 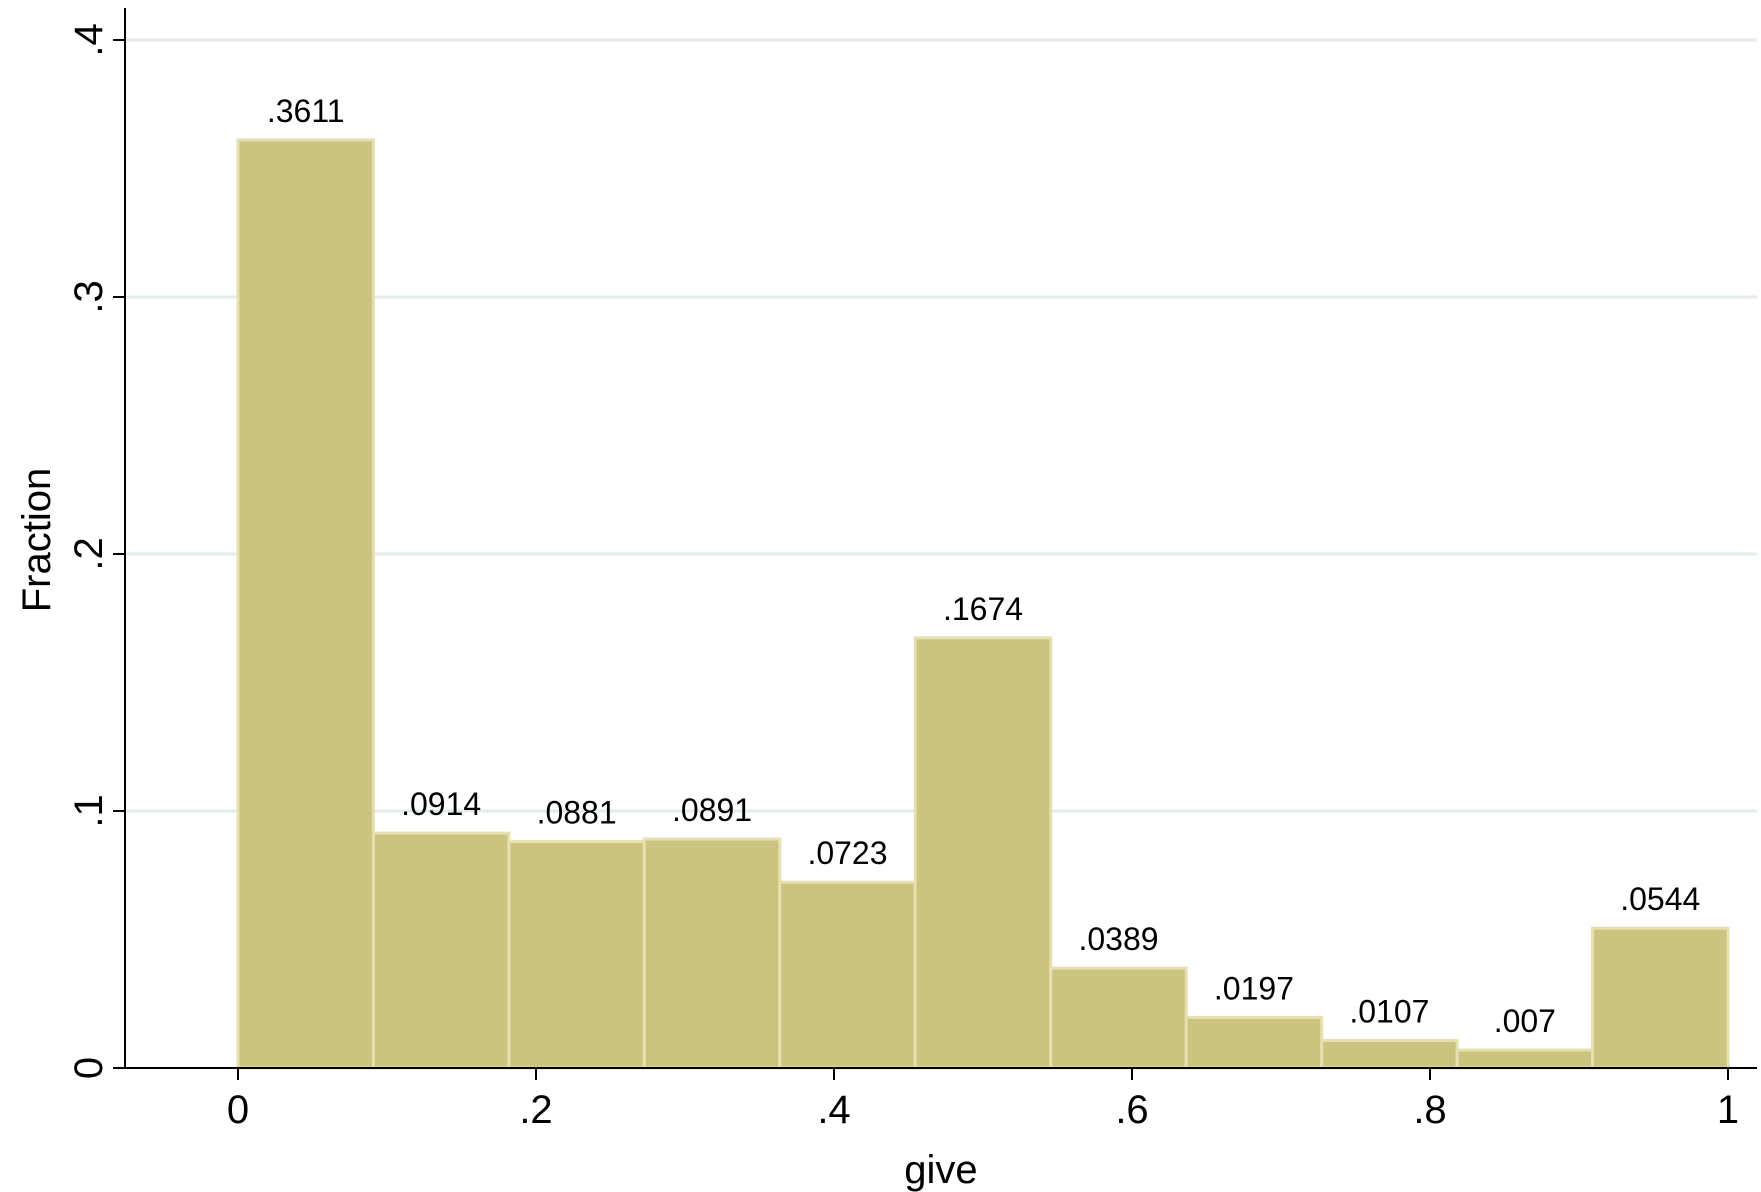 I want to click on bar-value-label-5: .1674, so click(x=983, y=609).